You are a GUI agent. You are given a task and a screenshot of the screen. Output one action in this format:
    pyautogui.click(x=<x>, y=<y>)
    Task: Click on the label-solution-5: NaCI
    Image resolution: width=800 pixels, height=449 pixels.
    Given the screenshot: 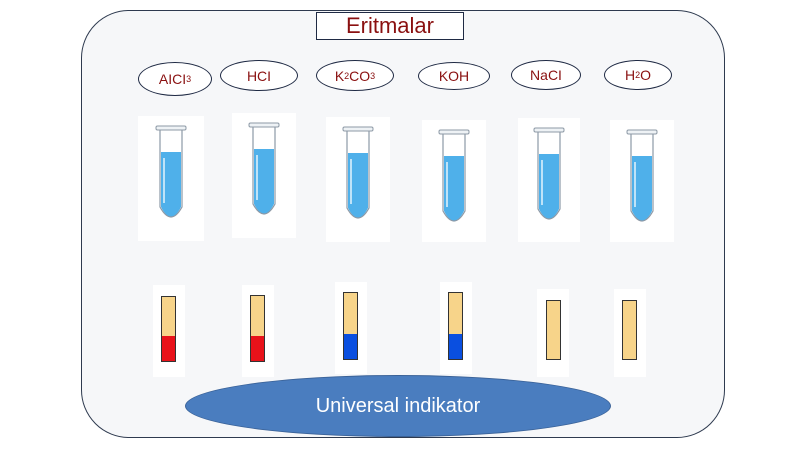 What is the action you would take?
    pyautogui.click(x=546, y=75)
    